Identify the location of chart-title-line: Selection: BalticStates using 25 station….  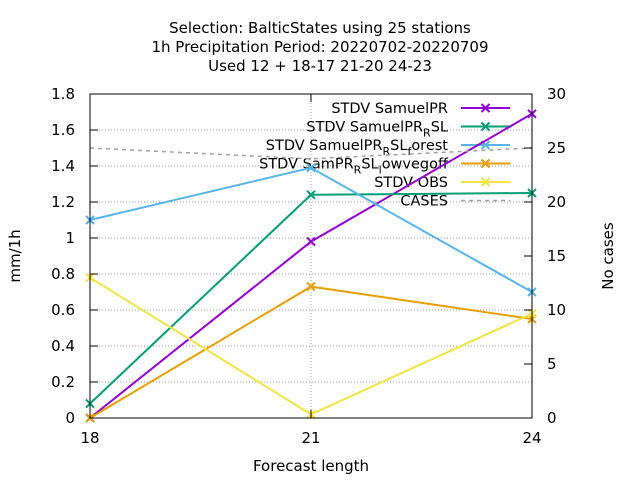
(320, 28).